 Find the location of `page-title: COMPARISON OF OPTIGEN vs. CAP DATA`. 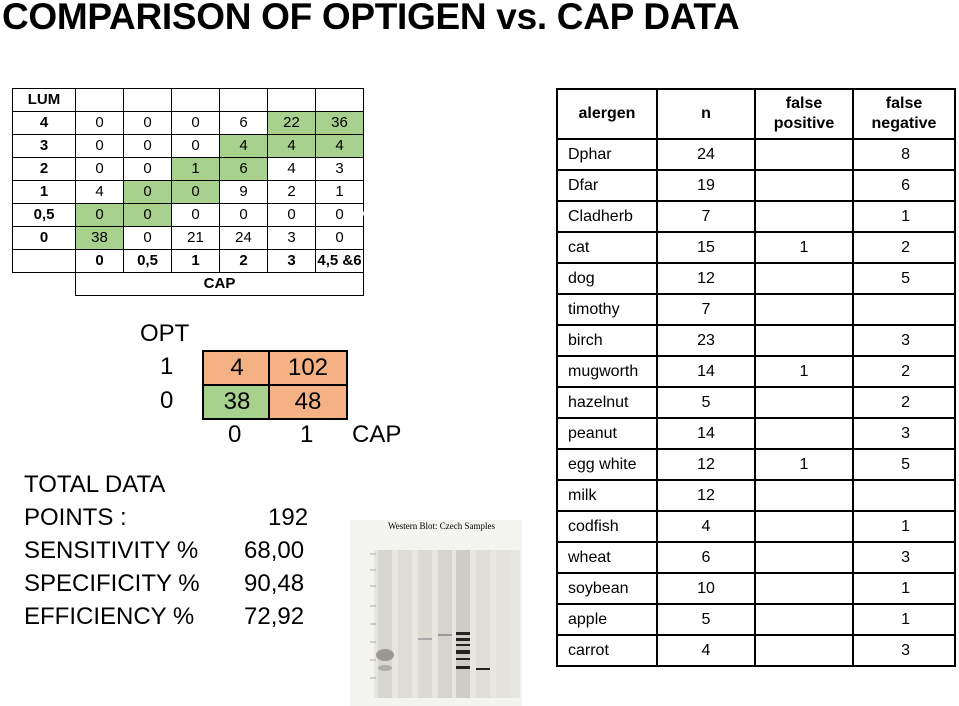

page-title: COMPARISON OF OPTIGEN vs. CAP DATA is located at coordinates (371, 18).